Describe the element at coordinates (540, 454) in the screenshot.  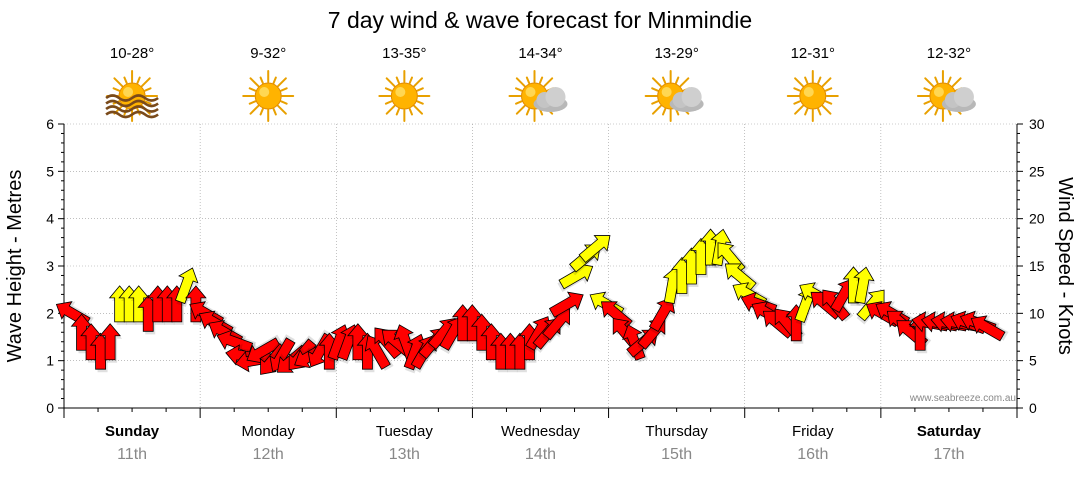
I see `day-date: 14th` at that location.